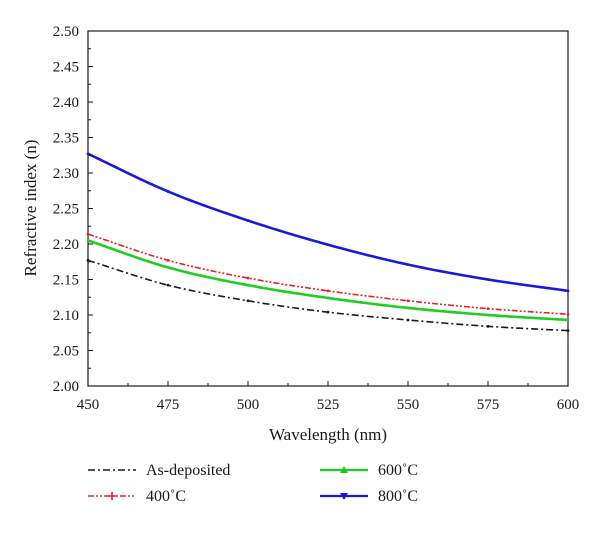 This screenshot has height=533, width=600. Describe the element at coordinates (328, 405) in the screenshot. I see `x-tick-label: 525` at that location.